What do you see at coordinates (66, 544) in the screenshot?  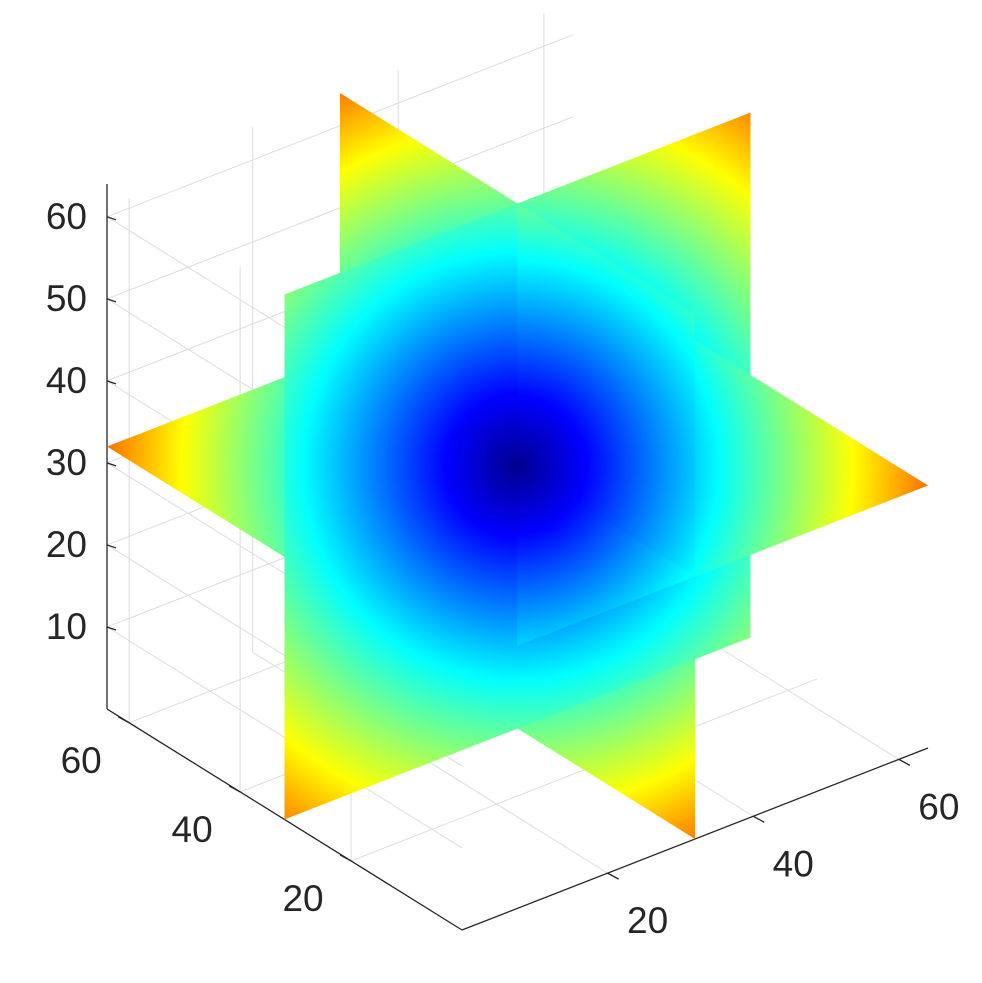 I see `z-tick-label: 20` at bounding box center [66, 544].